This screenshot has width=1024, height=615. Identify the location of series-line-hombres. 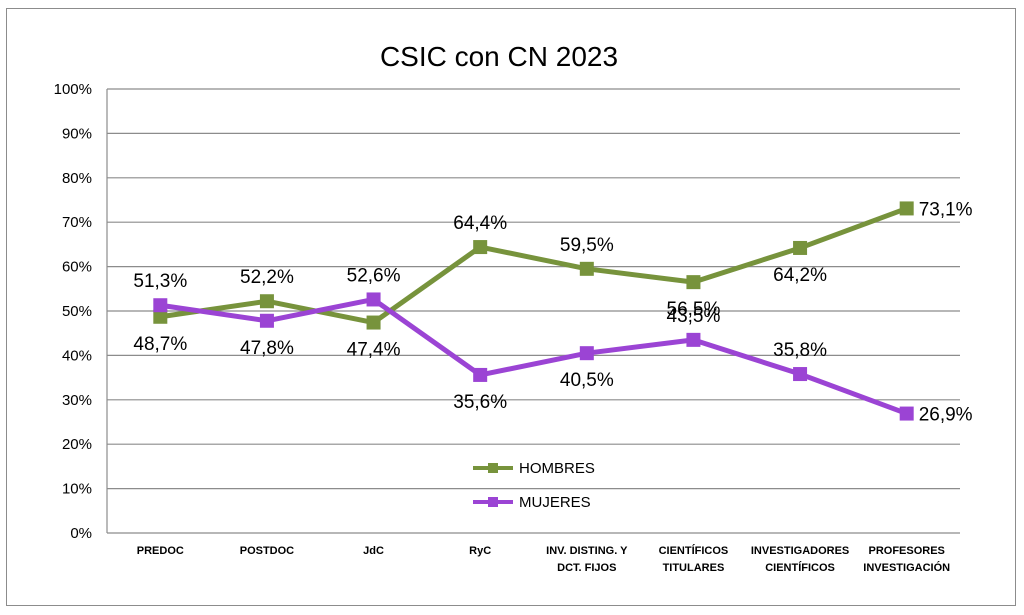
(533, 266).